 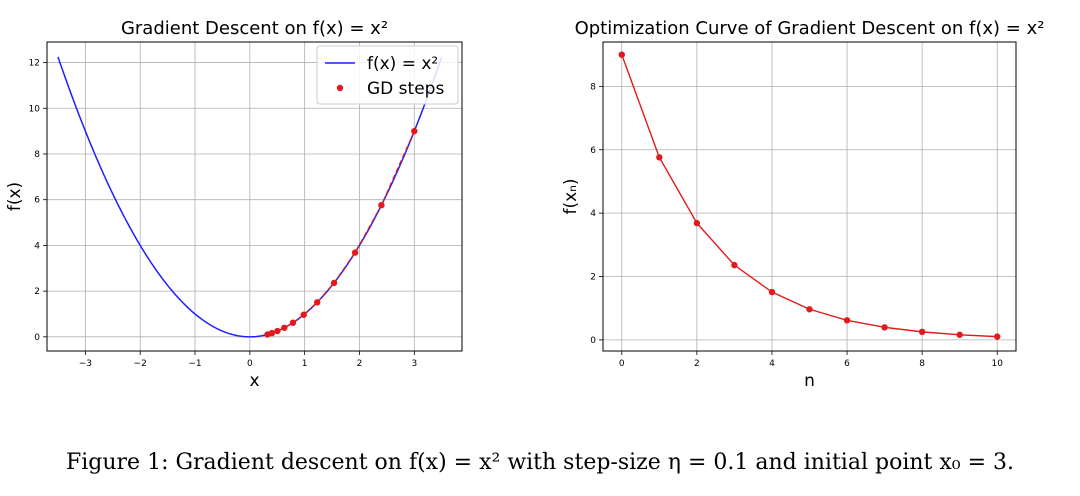 What do you see at coordinates (593, 341) in the screenshot?
I see `right-ytick-label: 0` at bounding box center [593, 341].